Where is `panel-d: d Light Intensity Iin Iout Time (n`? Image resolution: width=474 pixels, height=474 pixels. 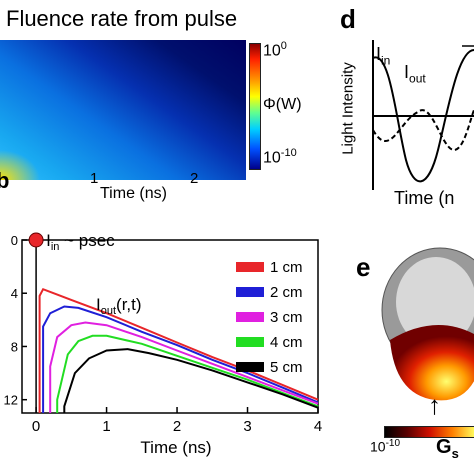 panel-d: d Light Intensity Iin Iout Time (n is located at coordinates (402, 115).